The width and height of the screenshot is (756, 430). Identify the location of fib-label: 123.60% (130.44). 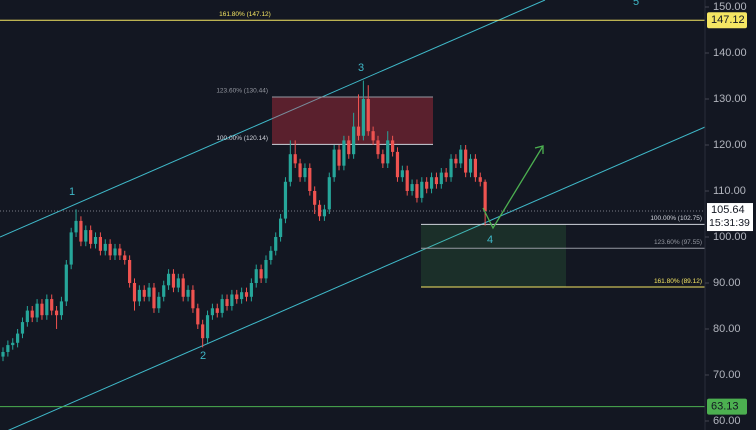
(242, 91).